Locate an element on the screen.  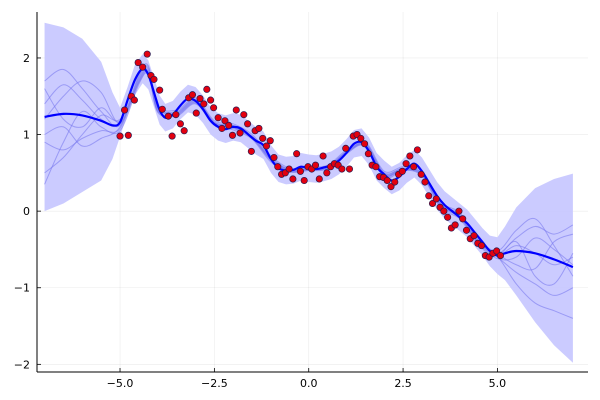
x-tick-label-1: −2.5 is located at coordinates (214, 383).